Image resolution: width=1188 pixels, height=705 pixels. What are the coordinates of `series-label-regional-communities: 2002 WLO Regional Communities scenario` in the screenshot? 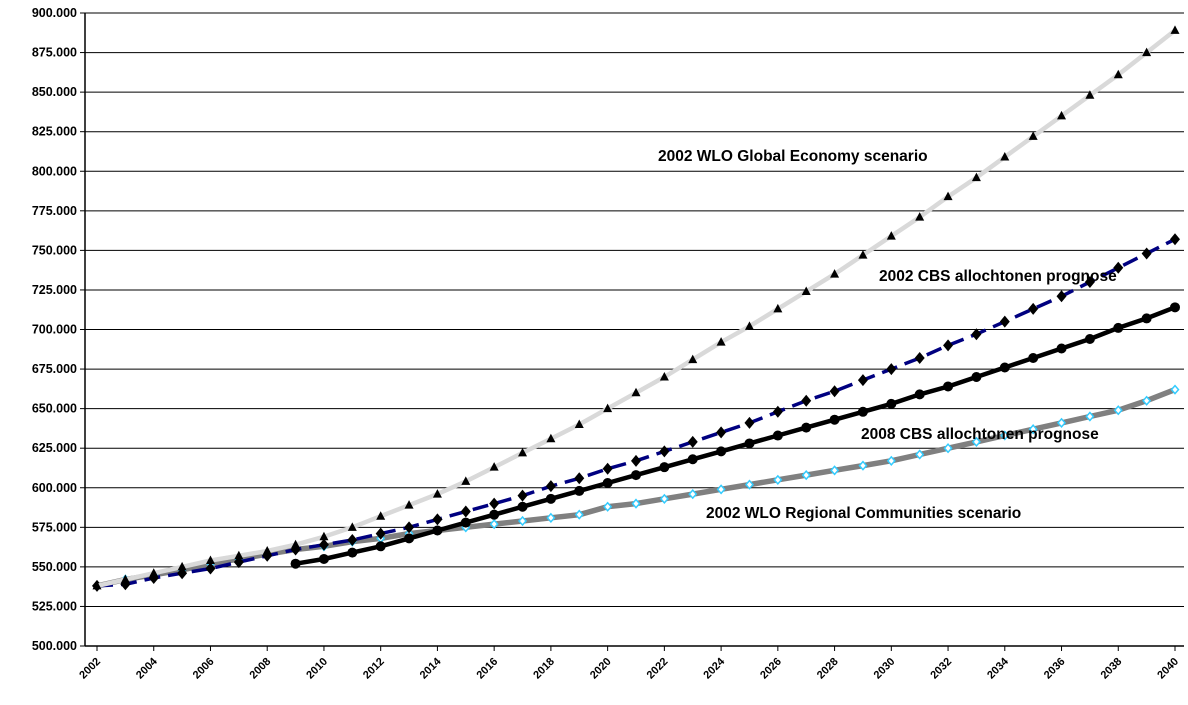 It's located at (863, 513).